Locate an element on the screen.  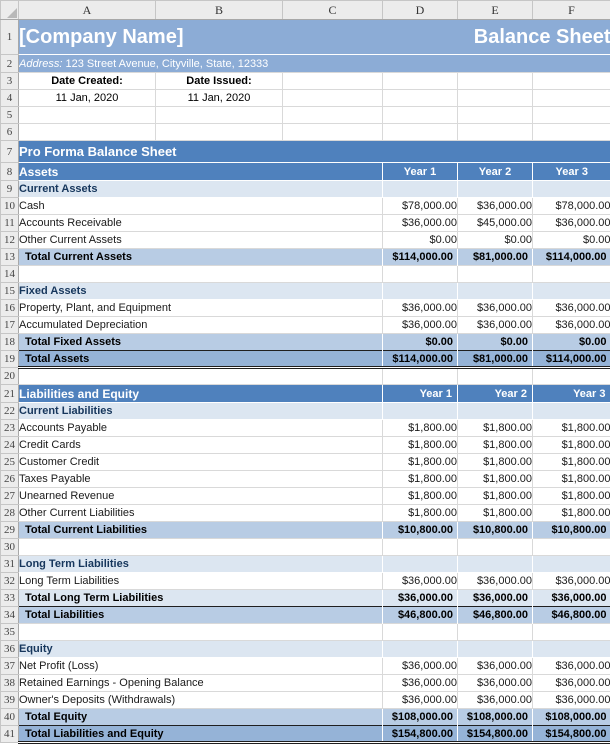
total-row-label: Total Liabilities and Equity is located at coordinates (200, 734).